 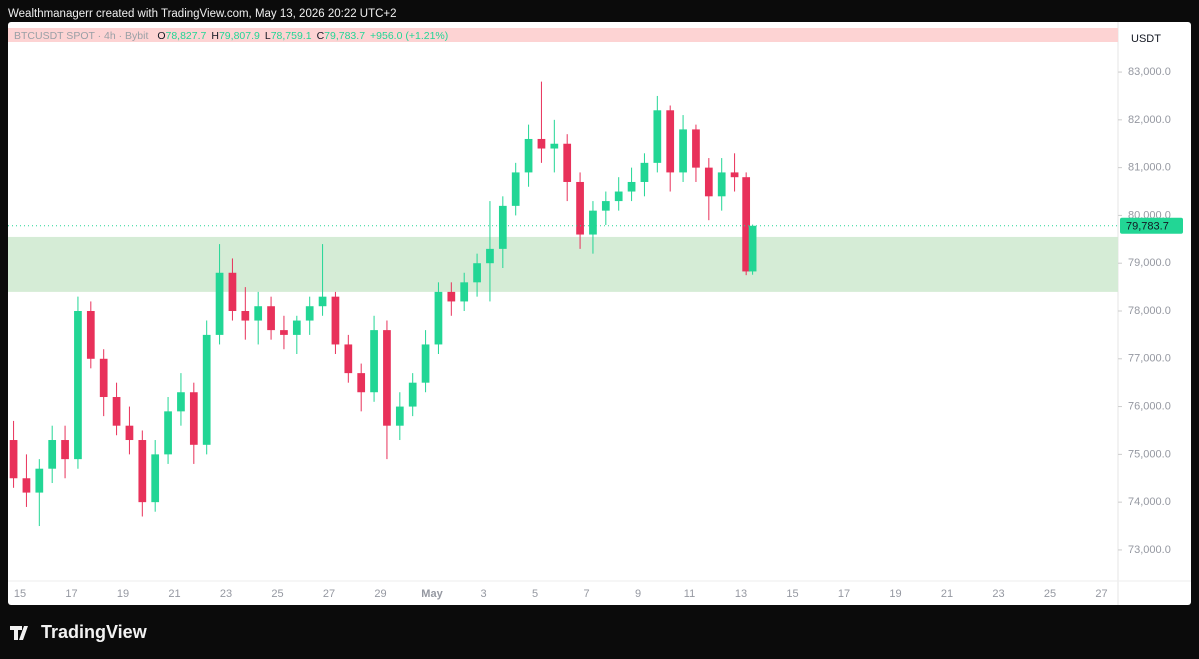 What do you see at coordinates (1149, 120) in the screenshot?
I see `y-tick-label: 82,000.0` at bounding box center [1149, 120].